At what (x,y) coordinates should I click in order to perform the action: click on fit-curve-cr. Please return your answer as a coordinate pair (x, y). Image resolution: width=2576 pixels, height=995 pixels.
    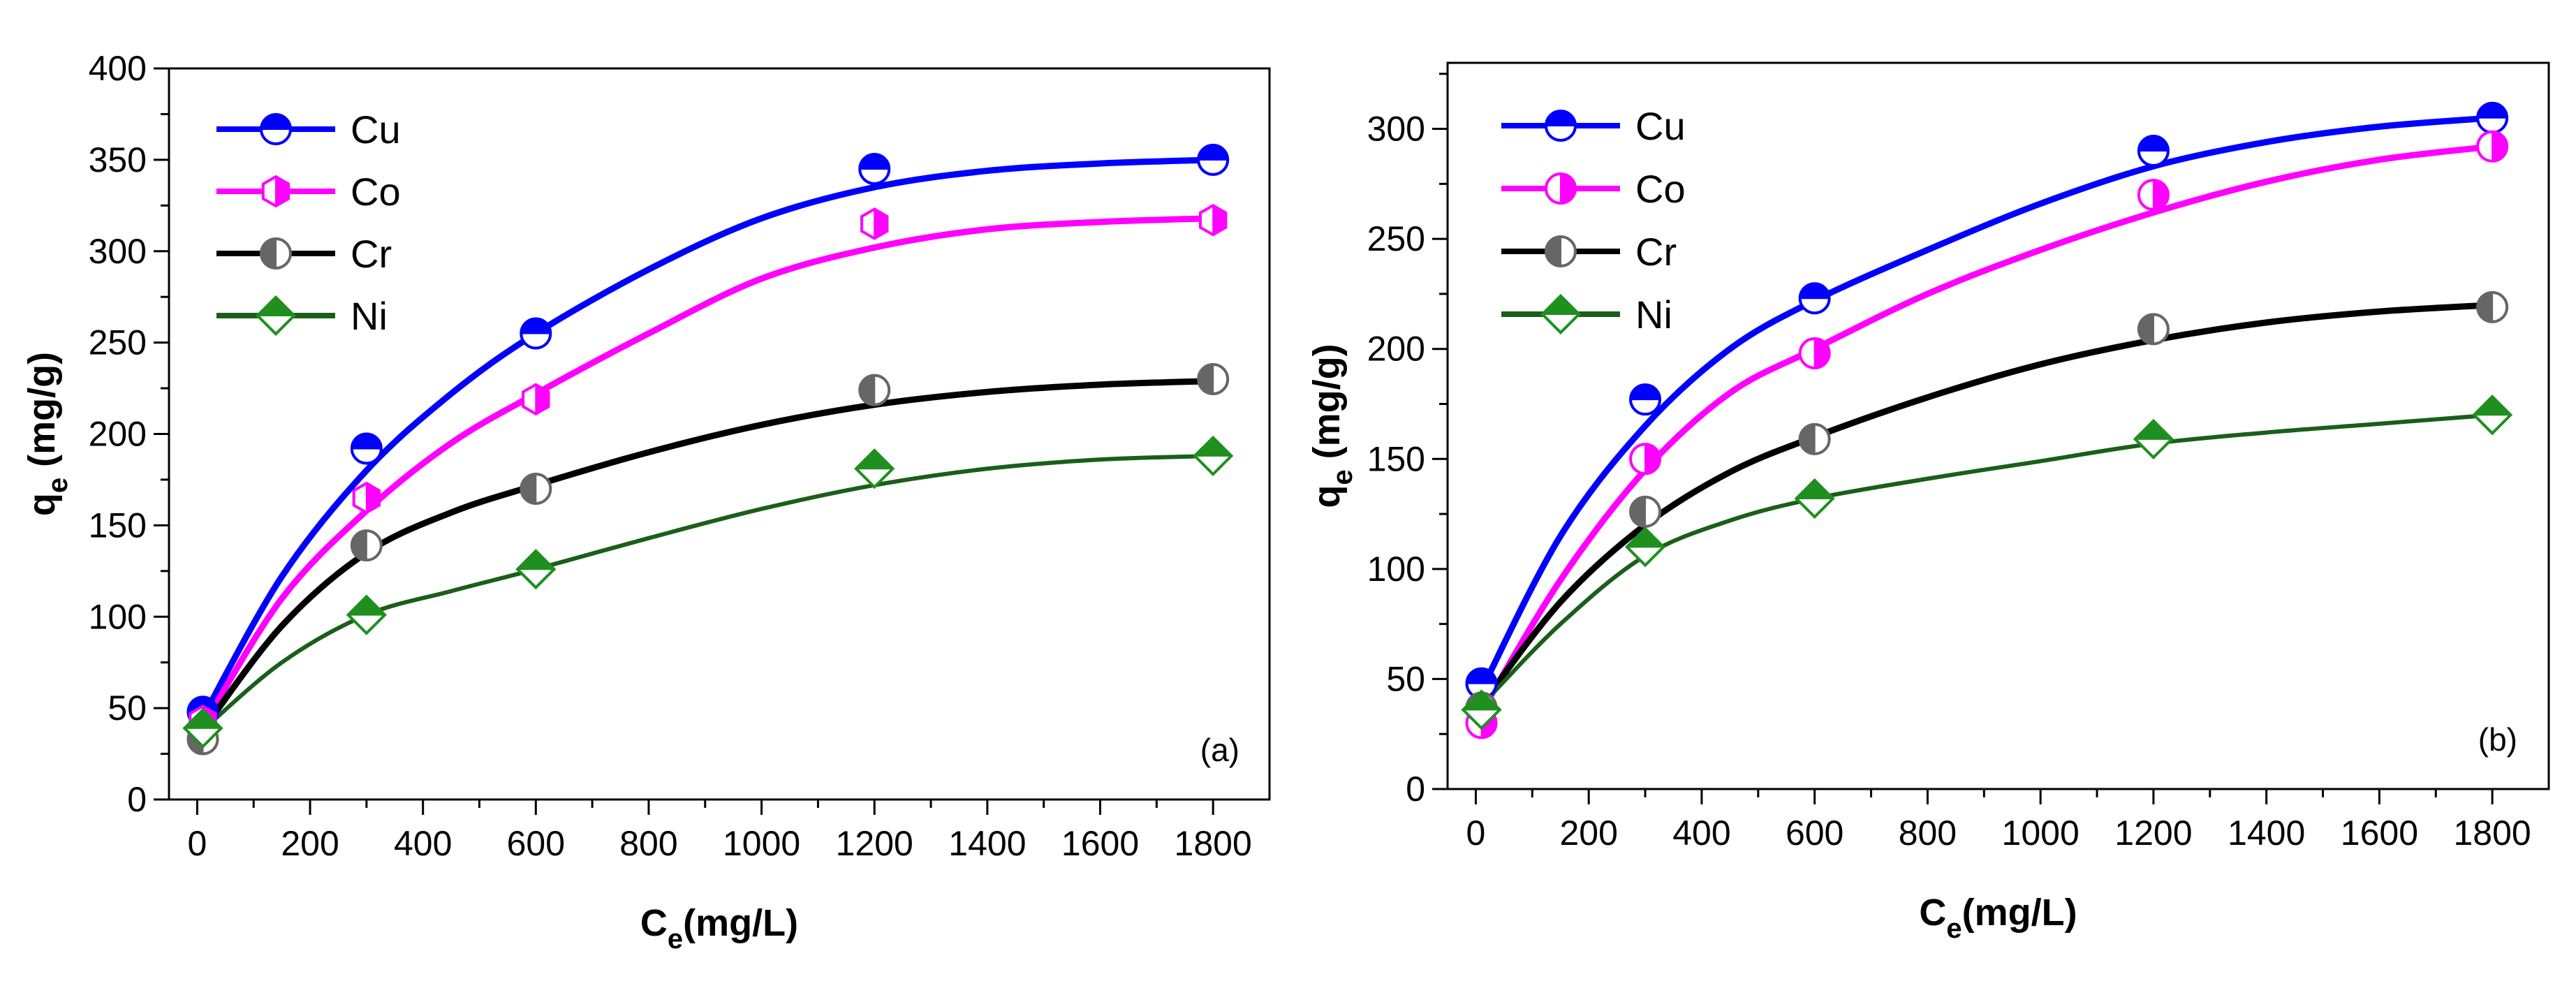
    Looking at the image, I should click on (707, 556).